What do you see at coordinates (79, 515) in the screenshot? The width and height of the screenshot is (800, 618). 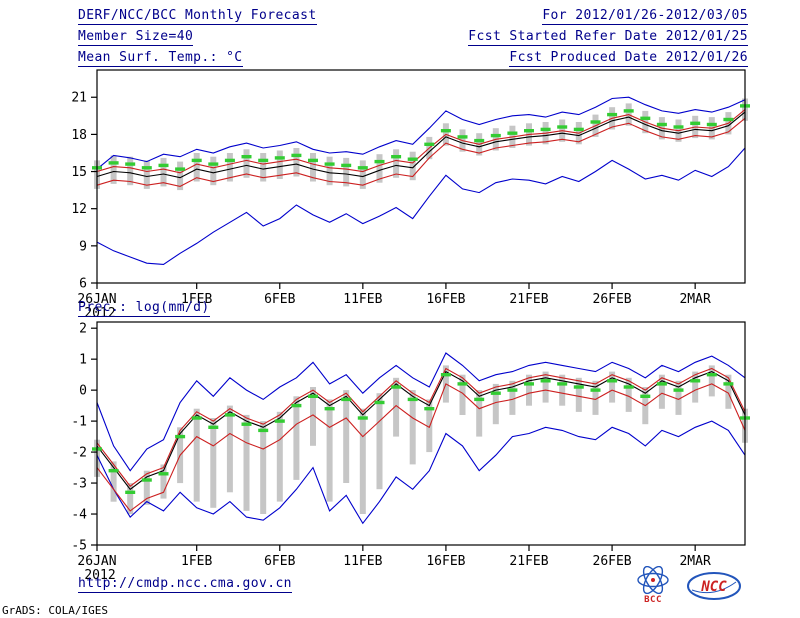 I see `y-tick-label: -4` at bounding box center [79, 515].